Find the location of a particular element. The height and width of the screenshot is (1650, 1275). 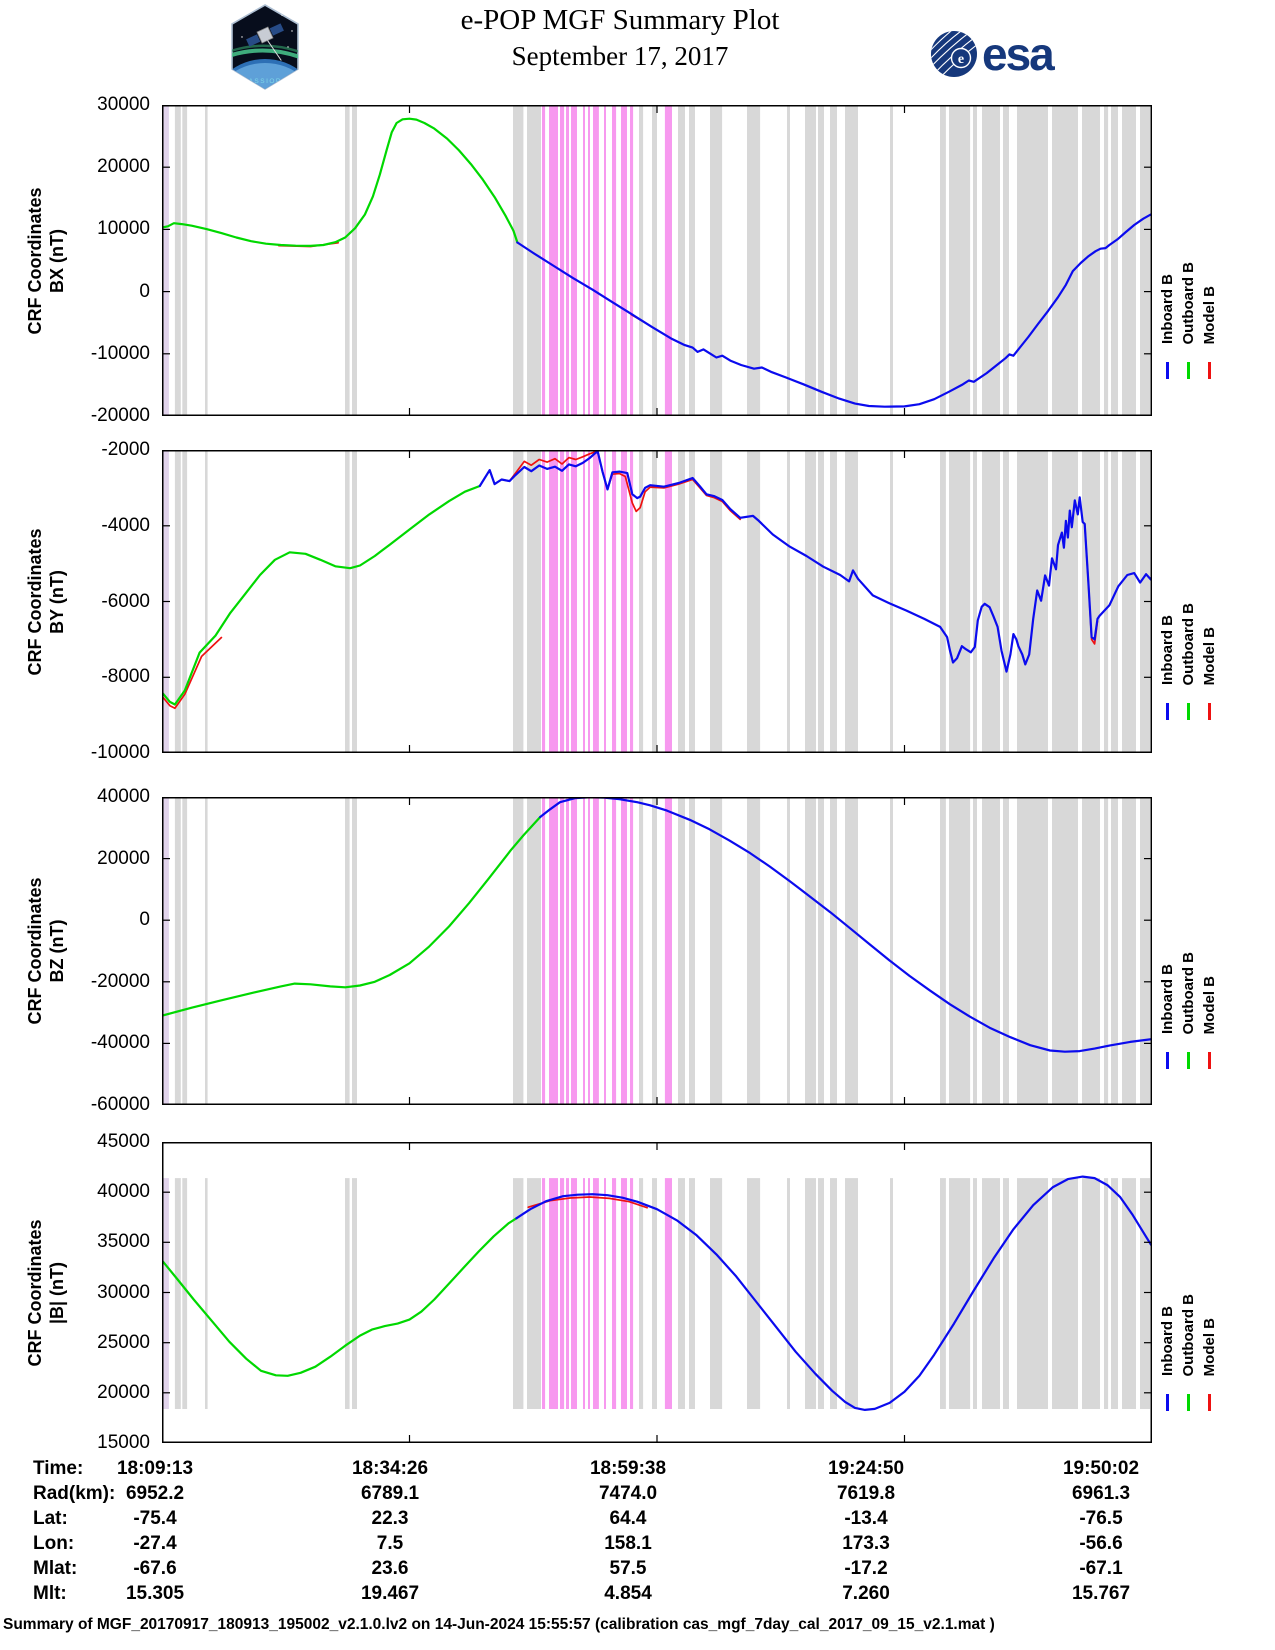

table-value: 15.767 is located at coordinates (1101, 1593).